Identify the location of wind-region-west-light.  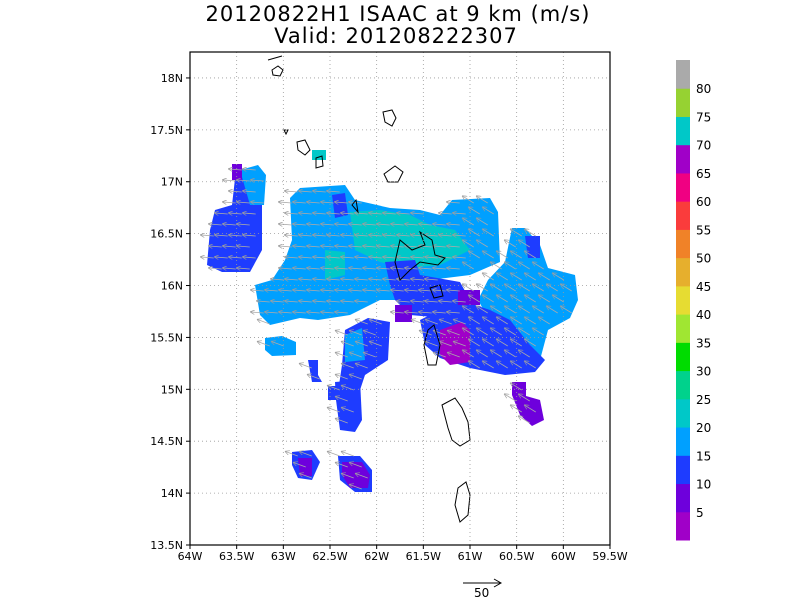
(253, 185).